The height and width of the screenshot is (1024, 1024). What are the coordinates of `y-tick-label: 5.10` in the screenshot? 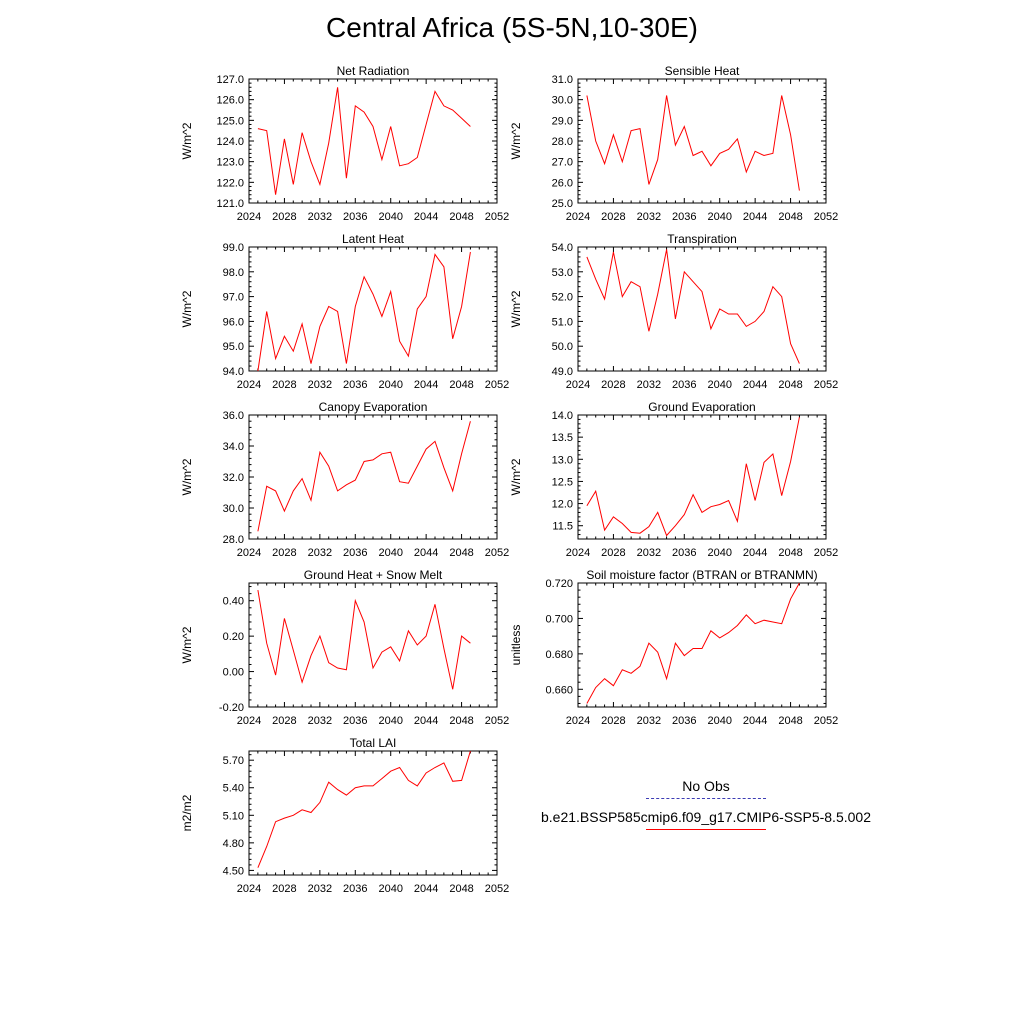 It's located at (233, 816).